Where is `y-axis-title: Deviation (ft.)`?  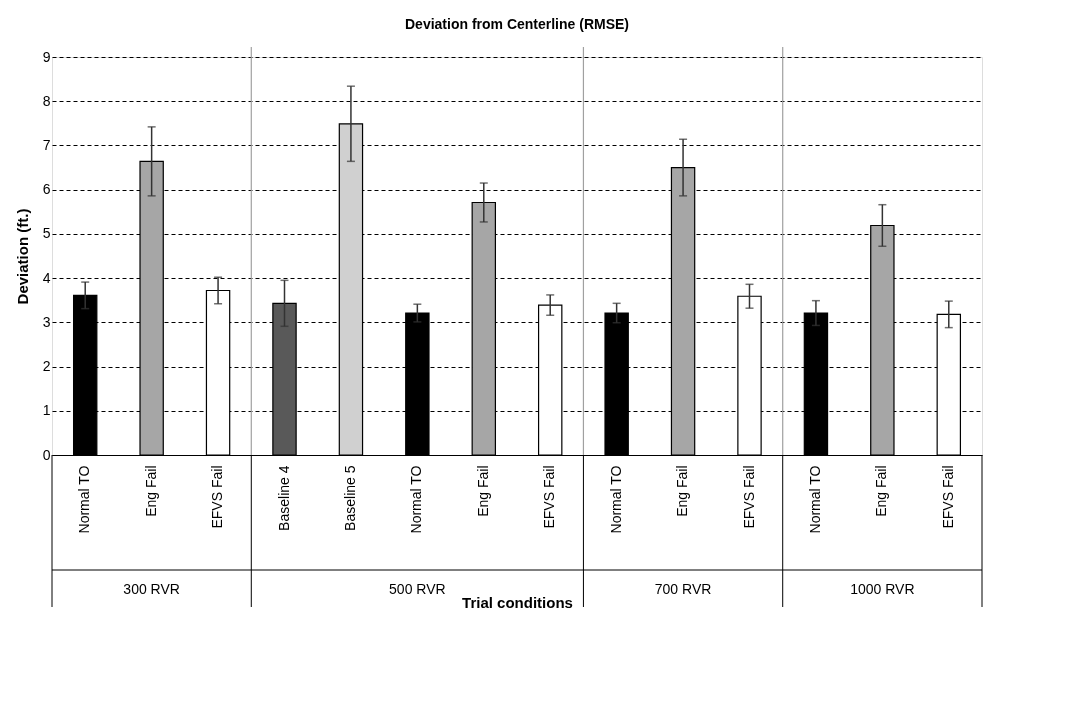
y-axis-title: Deviation (ft.) is located at coordinates (22, 256).